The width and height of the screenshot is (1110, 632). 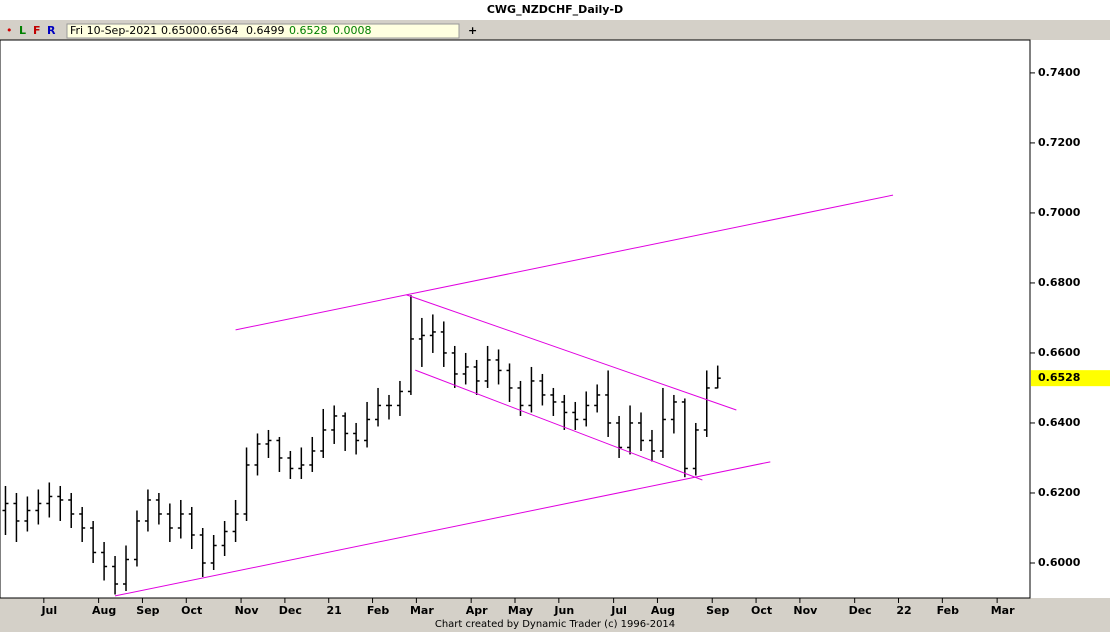 I want to click on y-tick-label: 0.6200, so click(x=1059, y=492).